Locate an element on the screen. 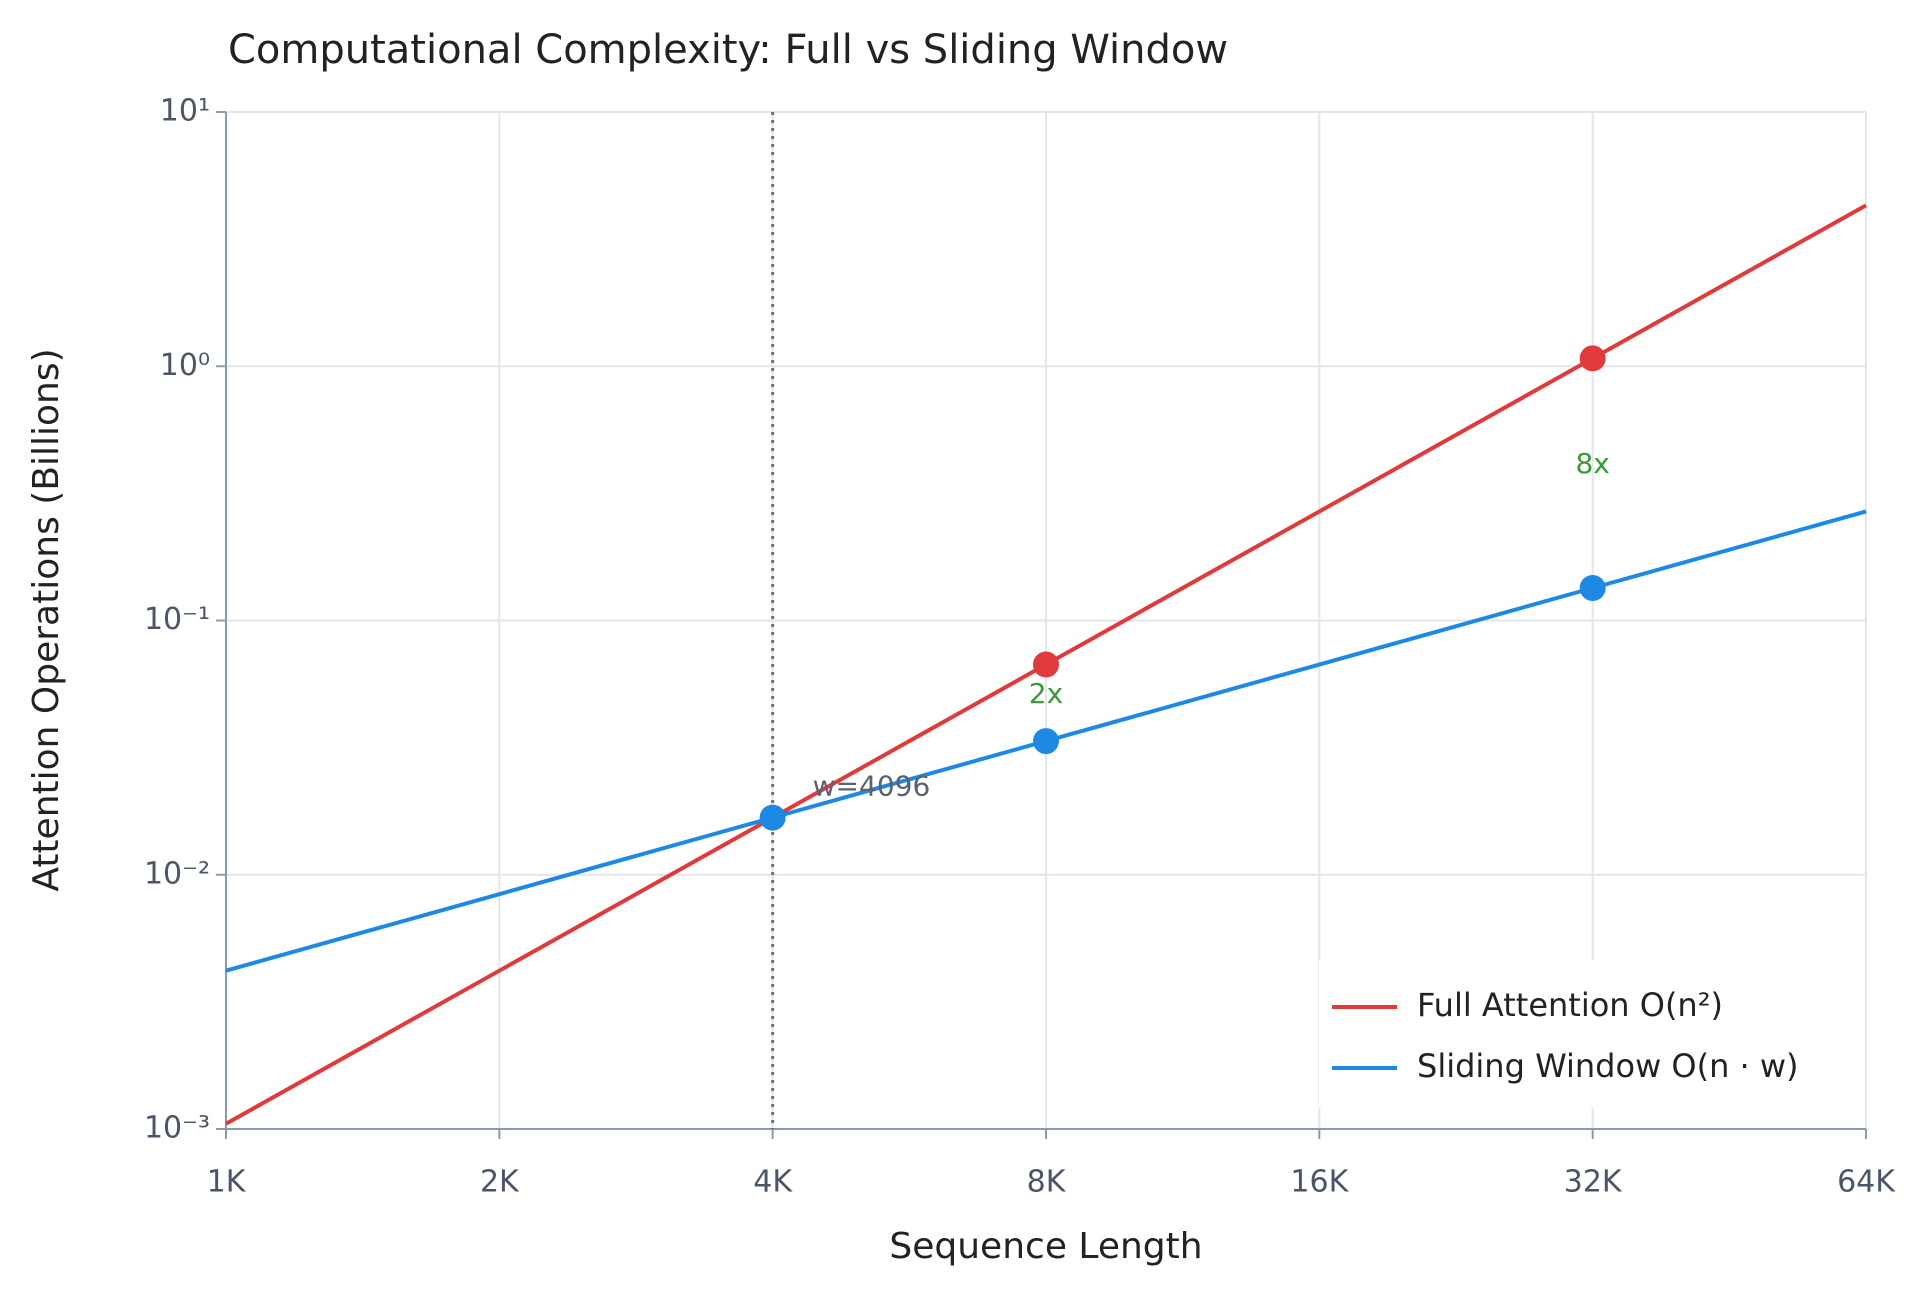 This screenshot has height=1292, width=1920. x-tick-label: 16K is located at coordinates (1319, 1182).